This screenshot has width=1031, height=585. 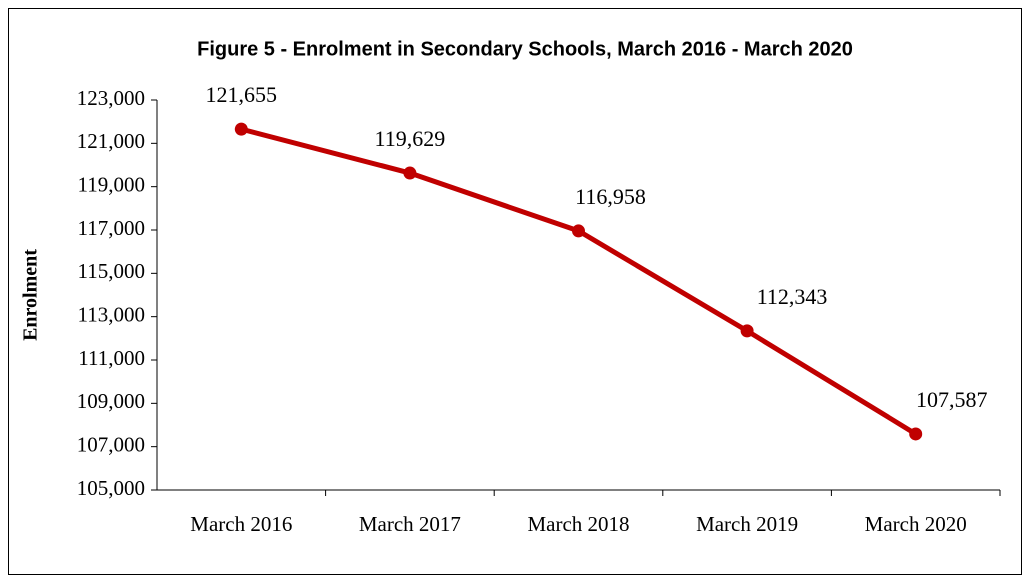 What do you see at coordinates (952, 399) in the screenshot?
I see `data-label: 107,587` at bounding box center [952, 399].